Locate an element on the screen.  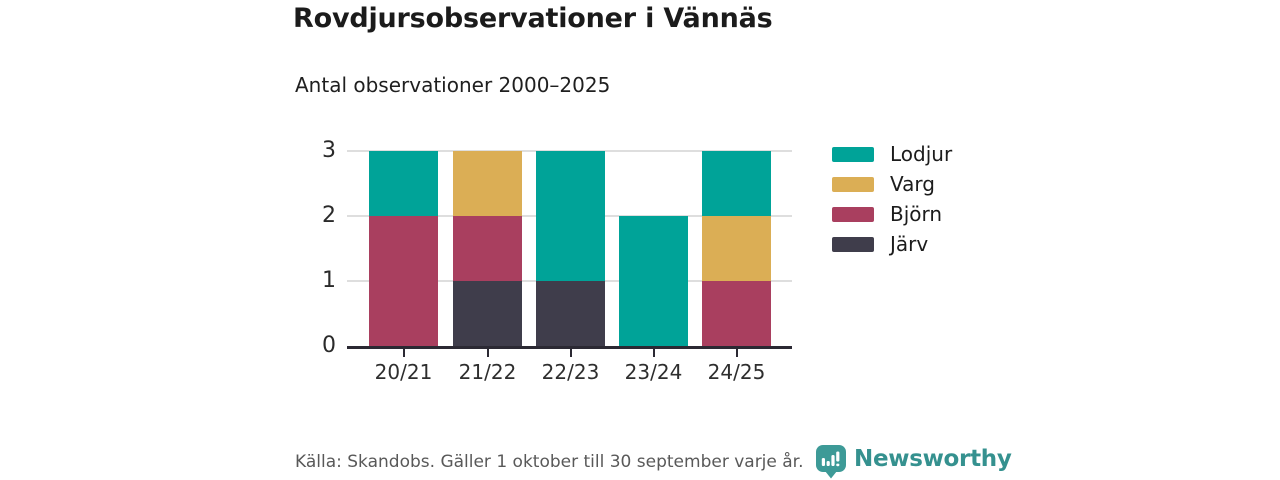
bar-segment-24-25-björn is located at coordinates (736, 313).